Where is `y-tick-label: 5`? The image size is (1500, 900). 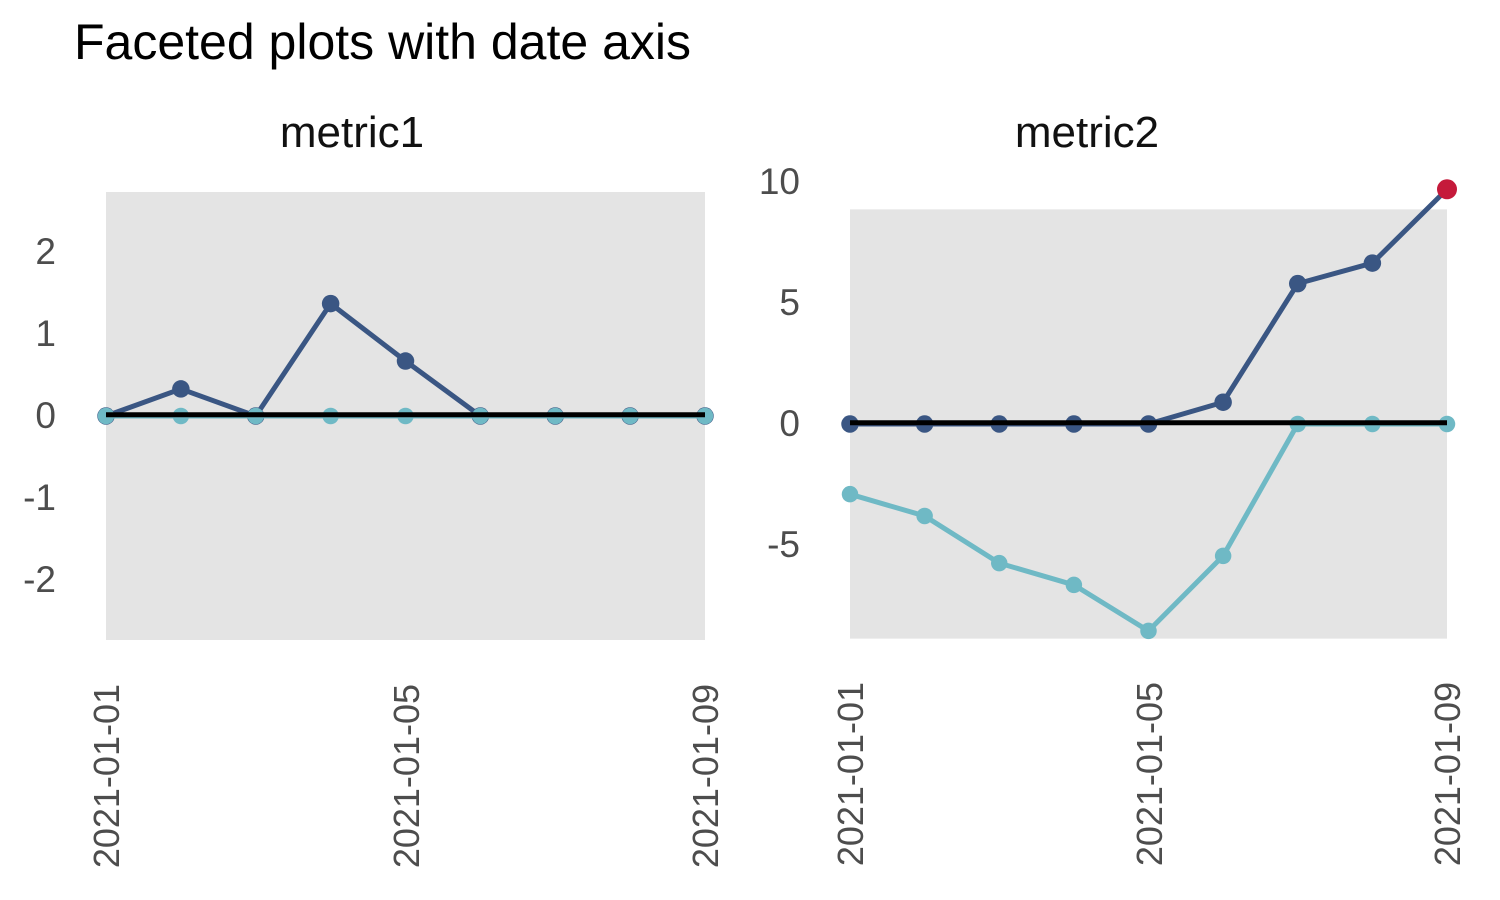 y-tick-label: 5 is located at coordinates (789, 302).